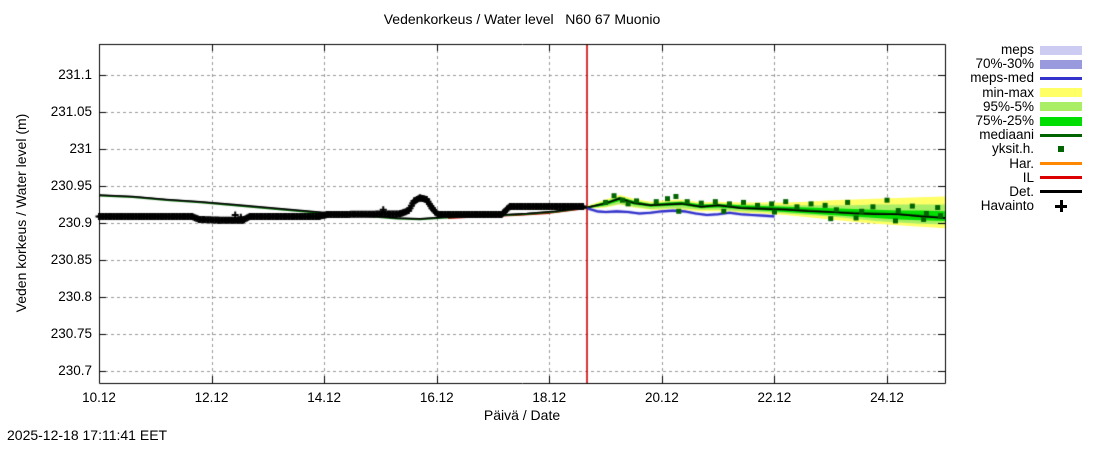  What do you see at coordinates (87, 435) in the screenshot?
I see `timestamp: 2025-12-18 17:11:41 EET` at bounding box center [87, 435].